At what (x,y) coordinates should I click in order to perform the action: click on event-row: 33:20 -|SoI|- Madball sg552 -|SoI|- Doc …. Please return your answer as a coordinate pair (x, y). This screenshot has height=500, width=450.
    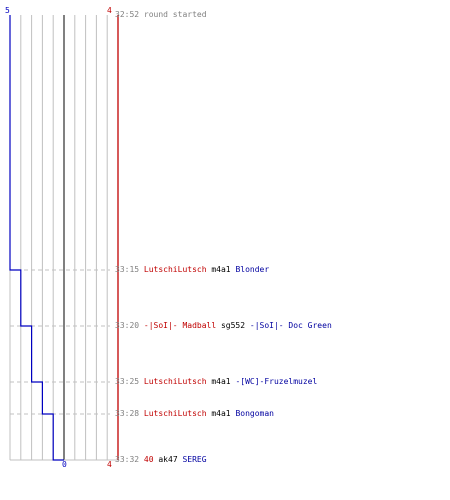
    Looking at the image, I should click on (223, 326).